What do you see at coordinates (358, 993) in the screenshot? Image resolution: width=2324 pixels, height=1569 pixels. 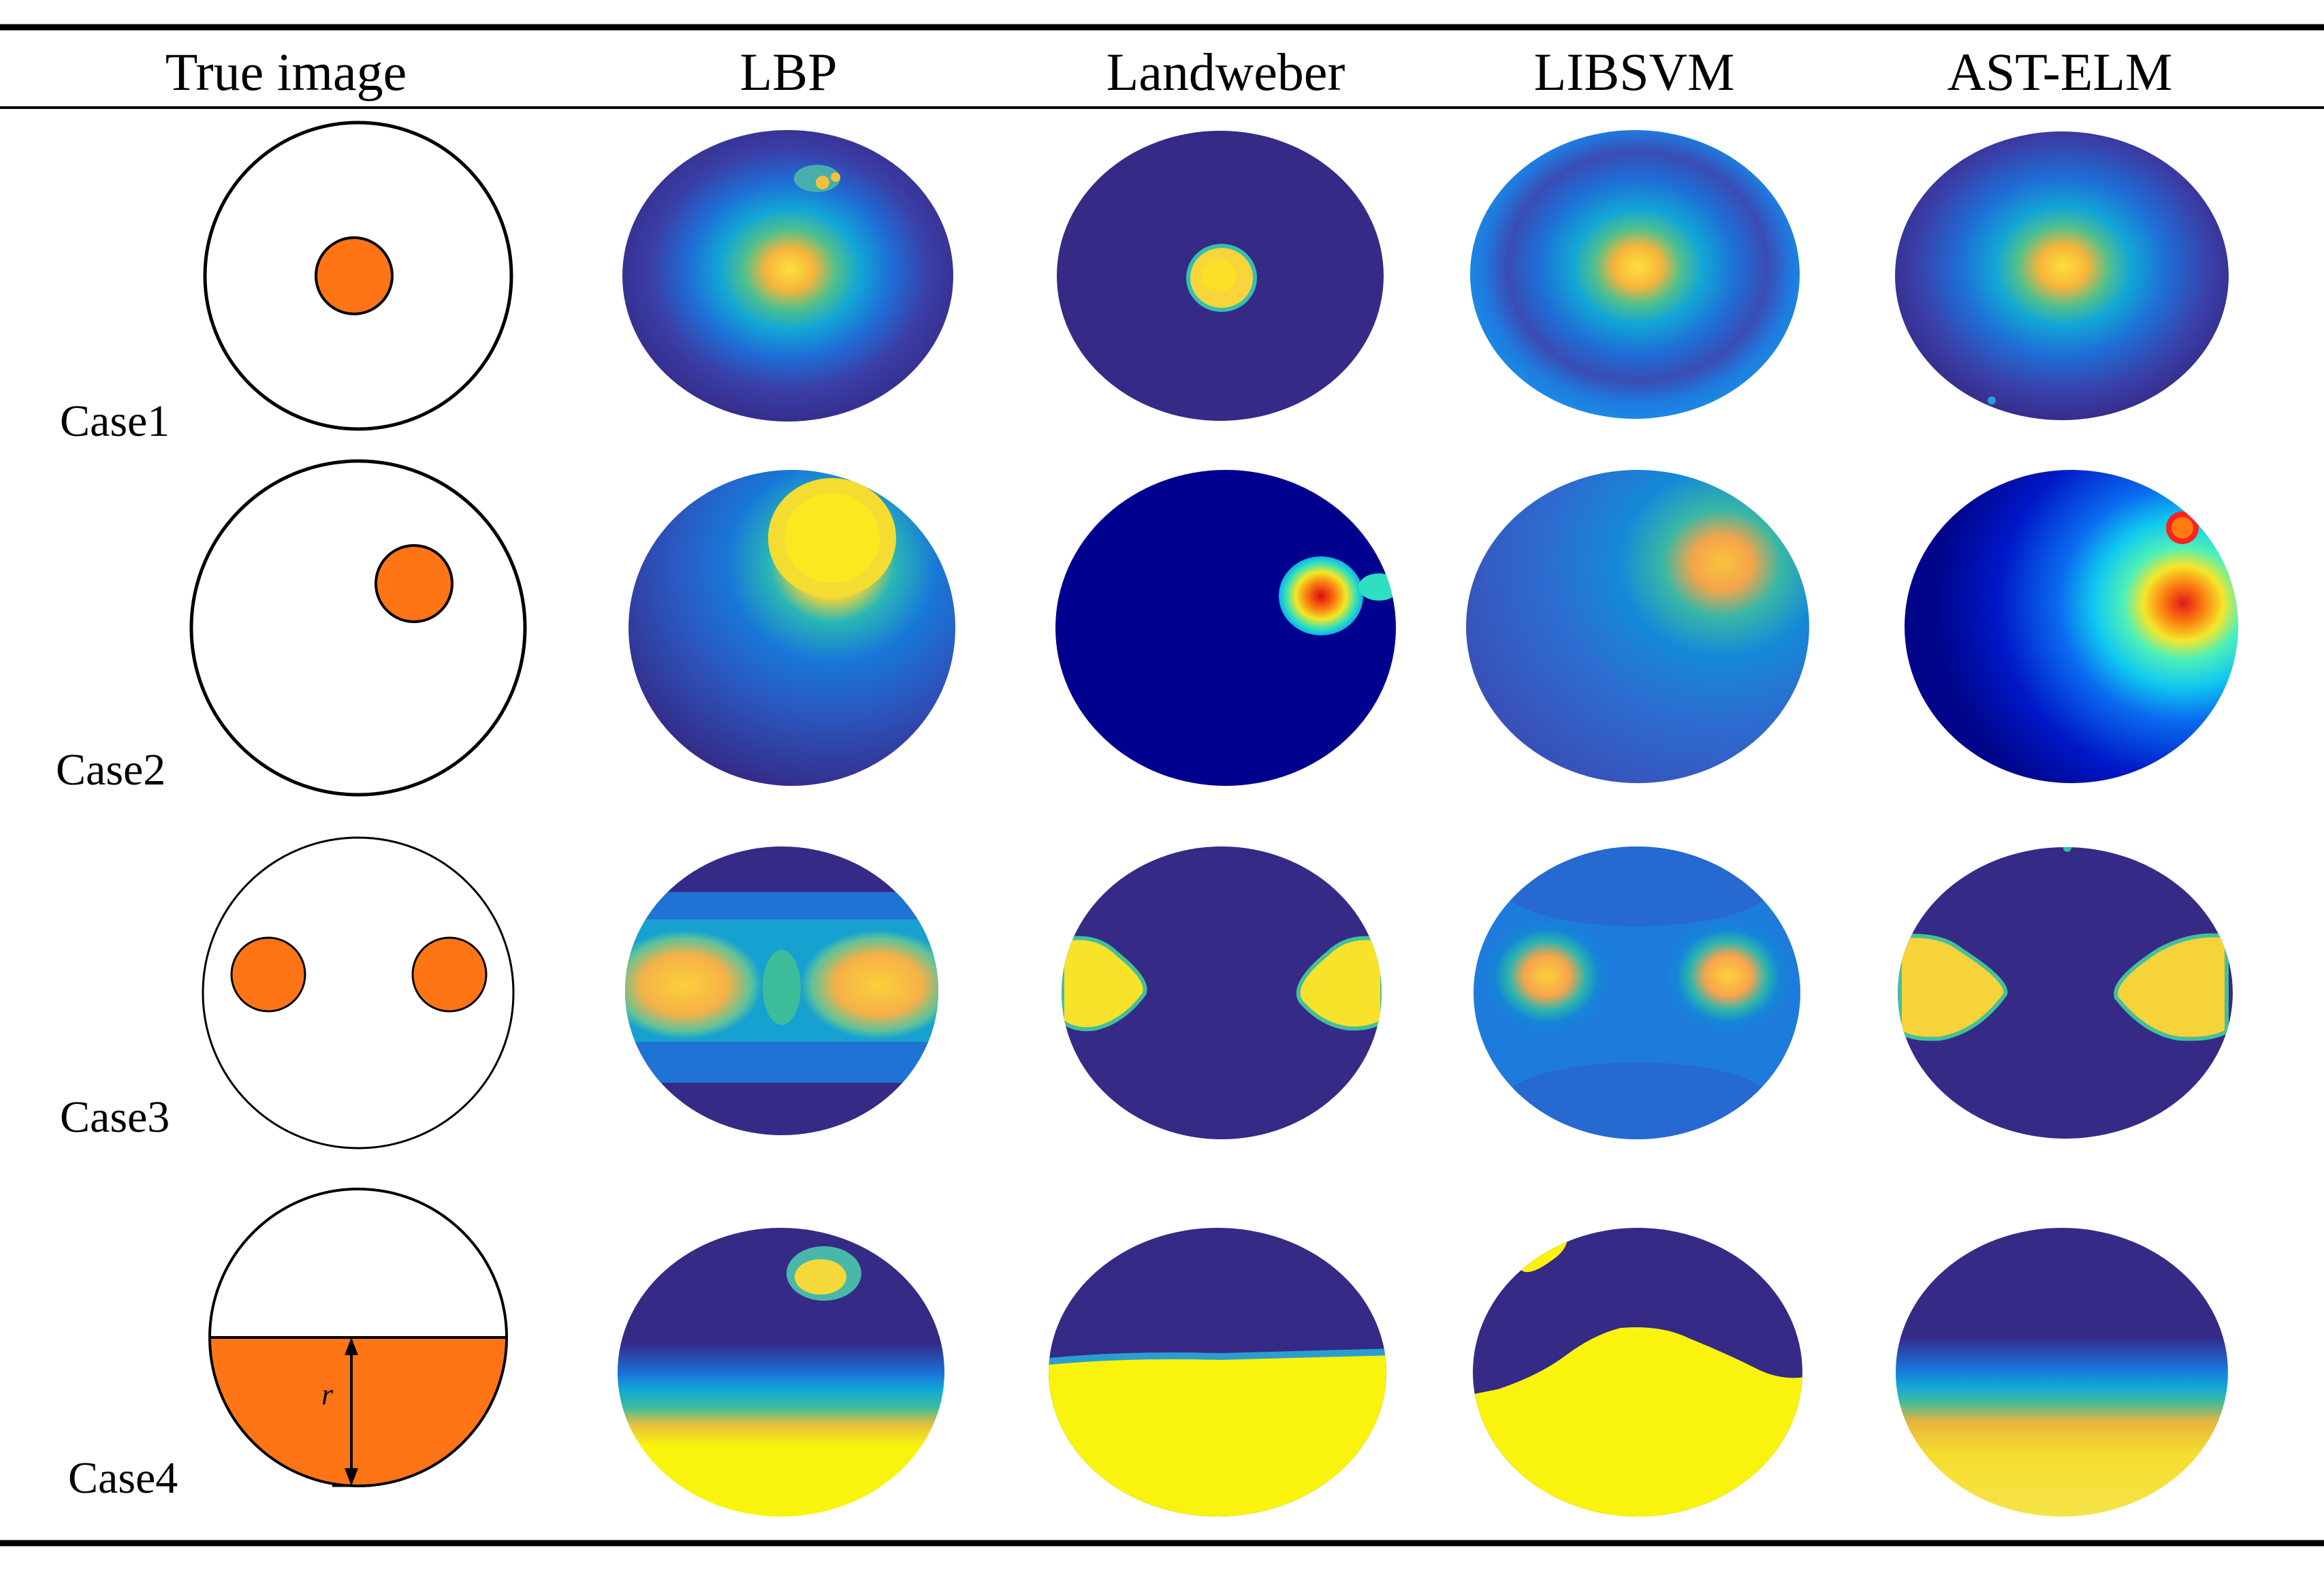 I see `true-image-case3` at bounding box center [358, 993].